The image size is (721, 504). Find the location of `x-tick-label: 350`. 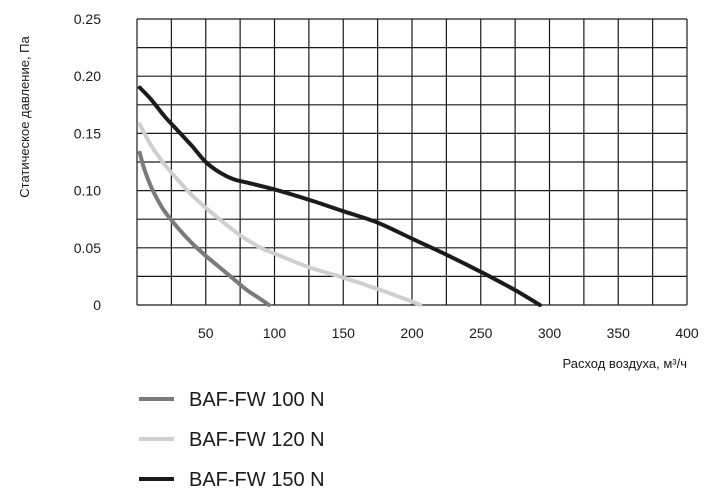

x-tick-label: 350 is located at coordinates (619, 333).